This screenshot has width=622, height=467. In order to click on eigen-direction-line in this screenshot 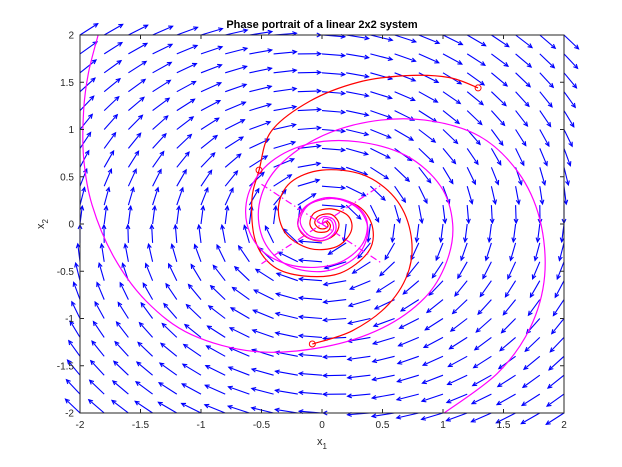, I will do `click(322, 224)`.